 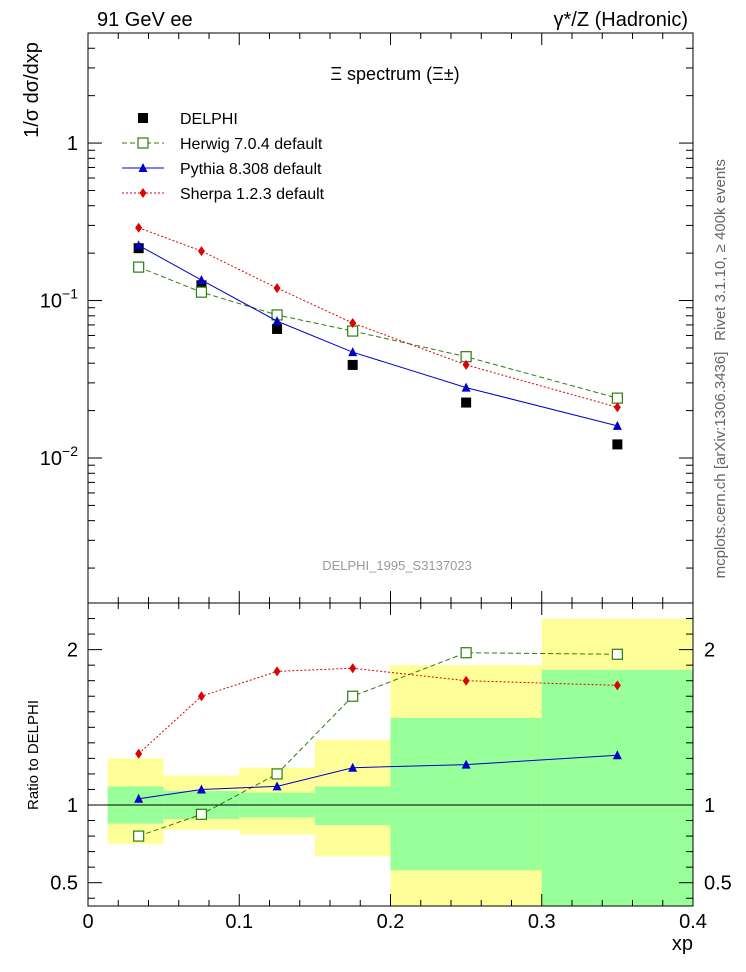 I want to click on ratio-y-tick-label: 2, so click(x=72, y=651).